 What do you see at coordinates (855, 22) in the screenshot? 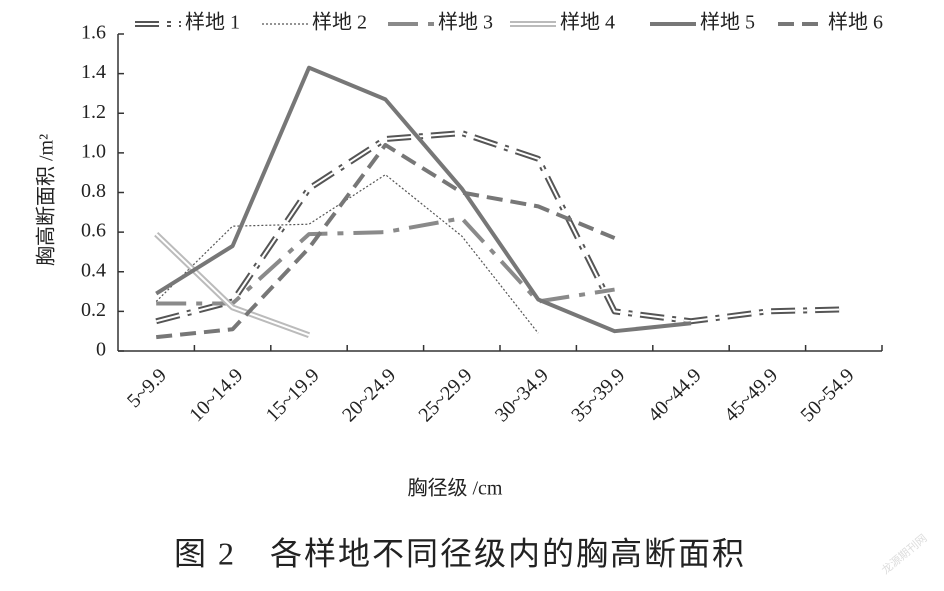
I see `legend-label: 样地 6` at bounding box center [855, 22].